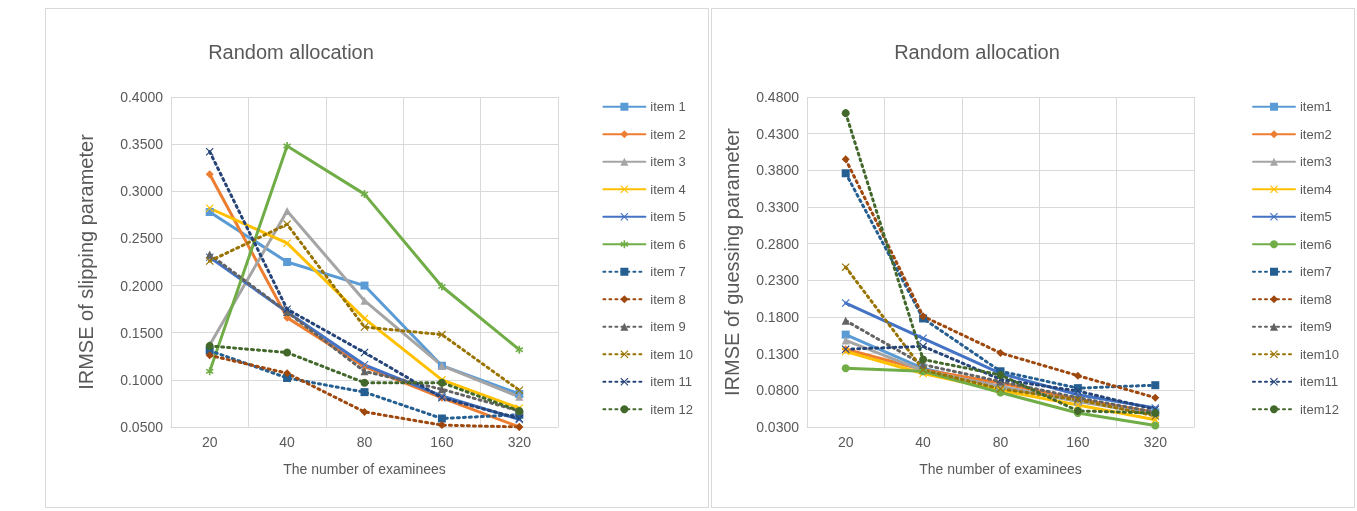 The image size is (1357, 511). Describe the element at coordinates (1315, 134) in the screenshot. I see `legend-label: item2` at that location.